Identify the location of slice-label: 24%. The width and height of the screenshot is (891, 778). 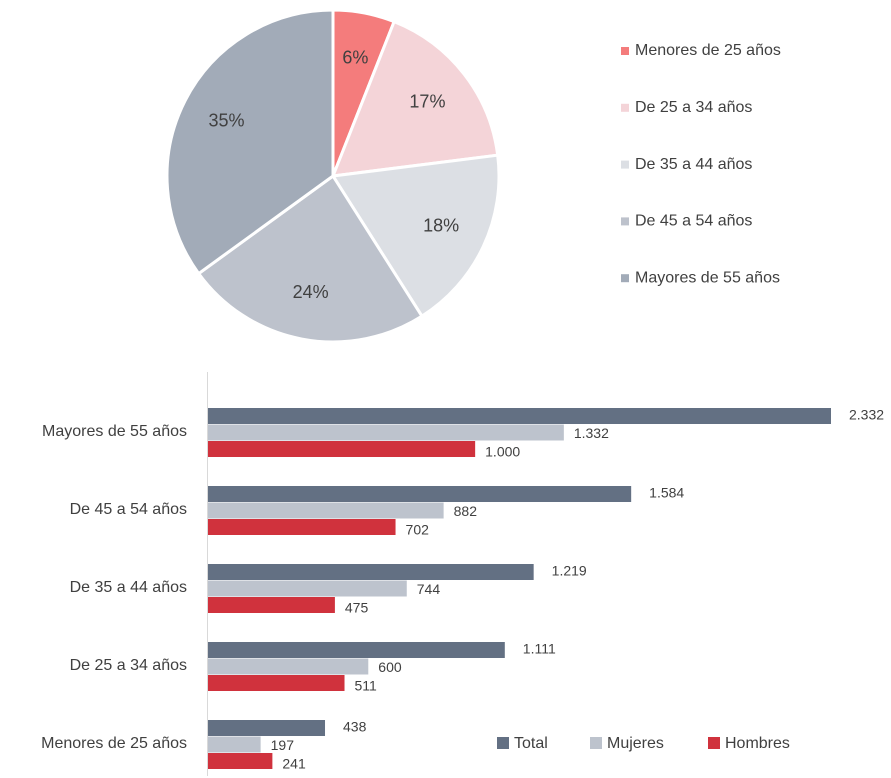
(311, 292).